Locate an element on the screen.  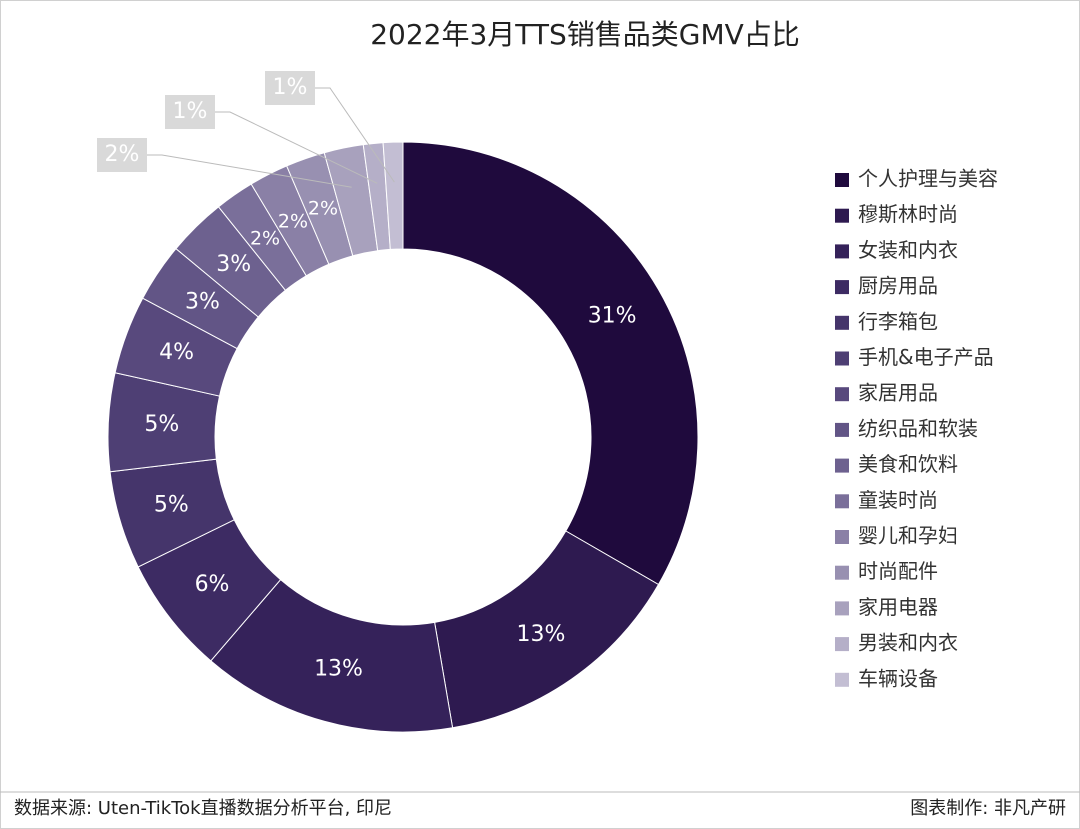
legend-label: 纺织品和软装 is located at coordinates (918, 428).